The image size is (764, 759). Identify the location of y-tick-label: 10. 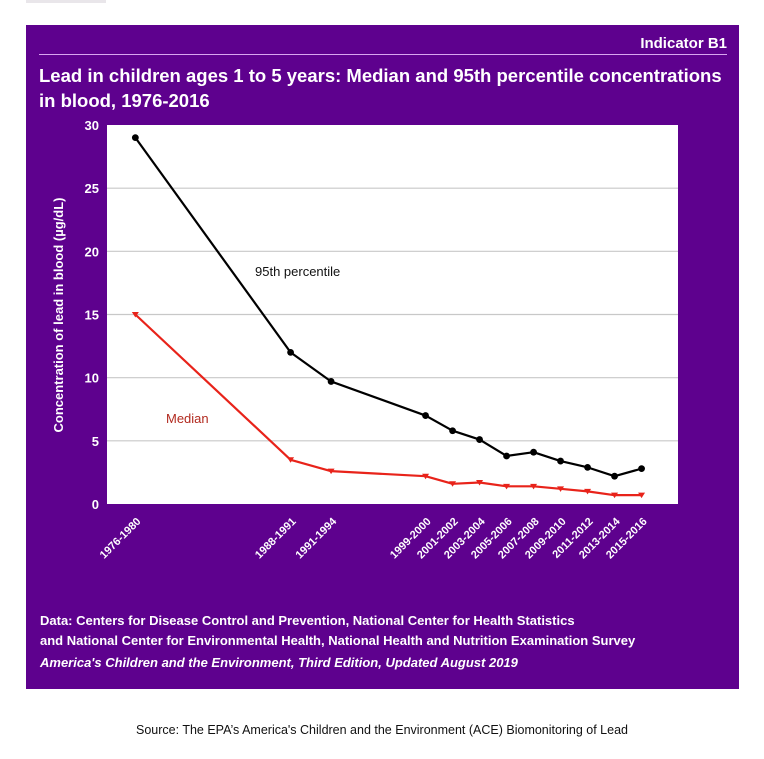
(92, 378).